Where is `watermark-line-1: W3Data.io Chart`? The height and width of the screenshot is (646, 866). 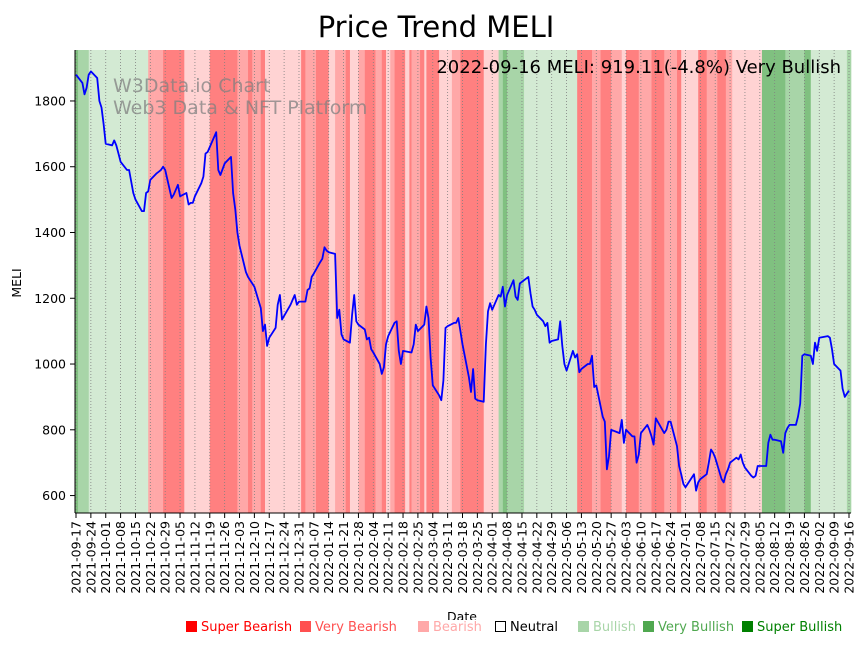
watermark-line-1: W3Data.io Chart is located at coordinates (191, 86).